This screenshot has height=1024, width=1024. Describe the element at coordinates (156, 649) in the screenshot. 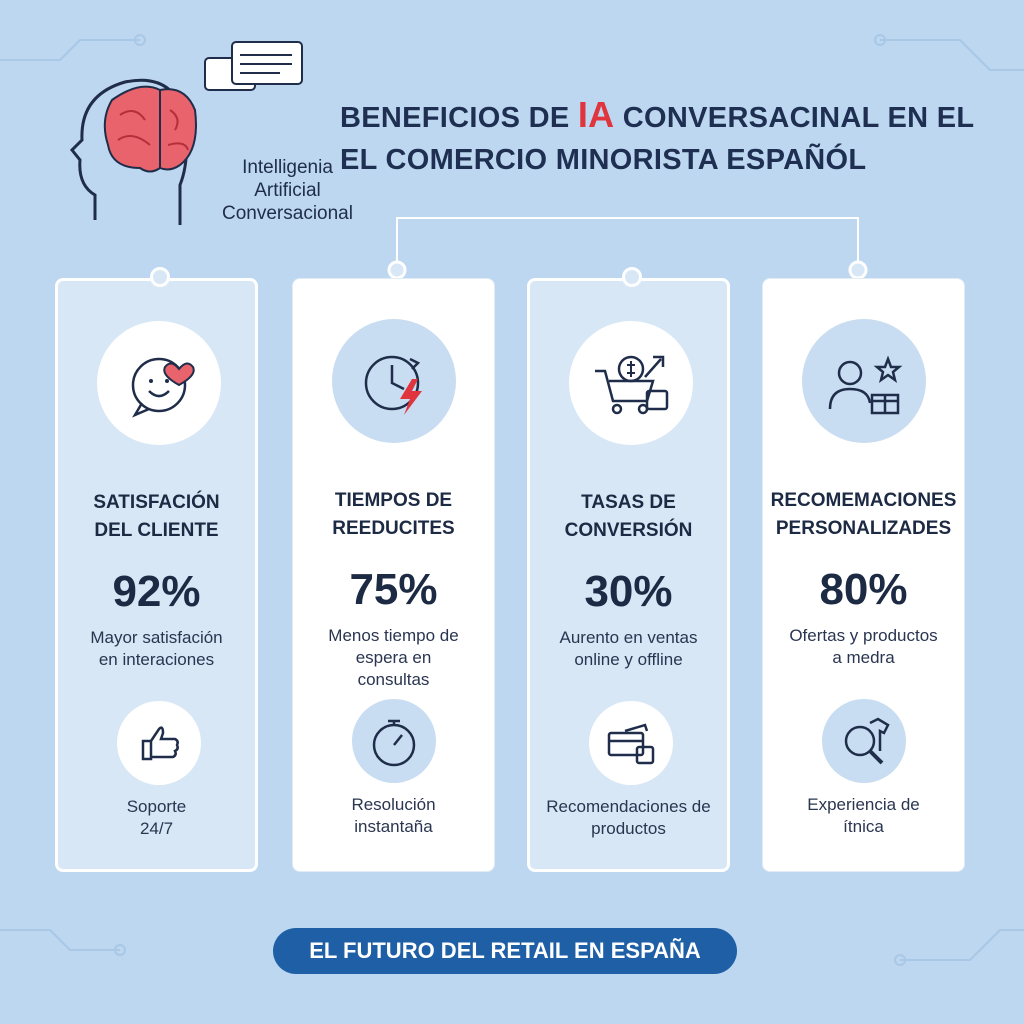

I see `card-description: Mayor satisfación en interaciones` at that location.